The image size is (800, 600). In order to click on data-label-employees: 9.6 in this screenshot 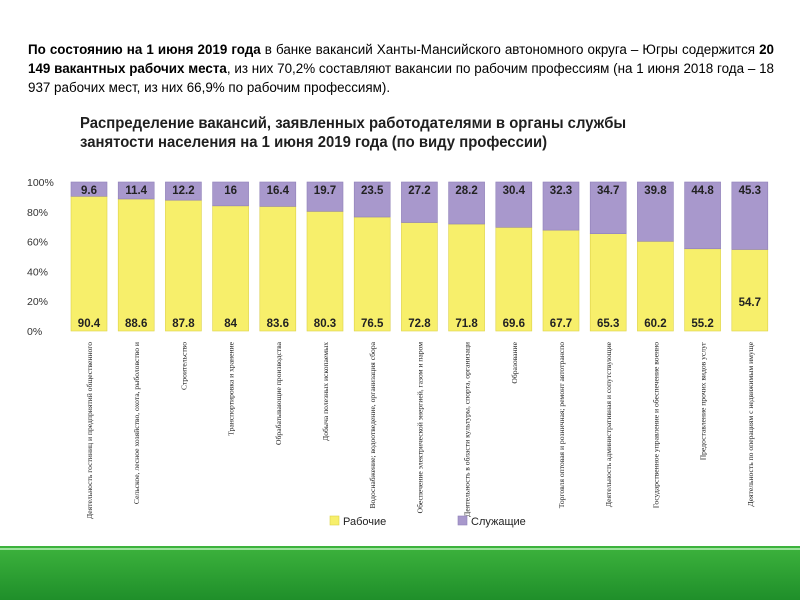, I will do `click(89, 191)`.